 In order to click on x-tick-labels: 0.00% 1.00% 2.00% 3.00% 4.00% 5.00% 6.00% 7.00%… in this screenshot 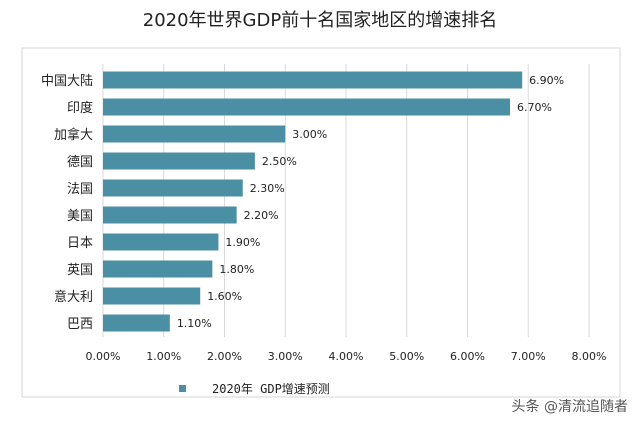, I will do `click(346, 356)`.